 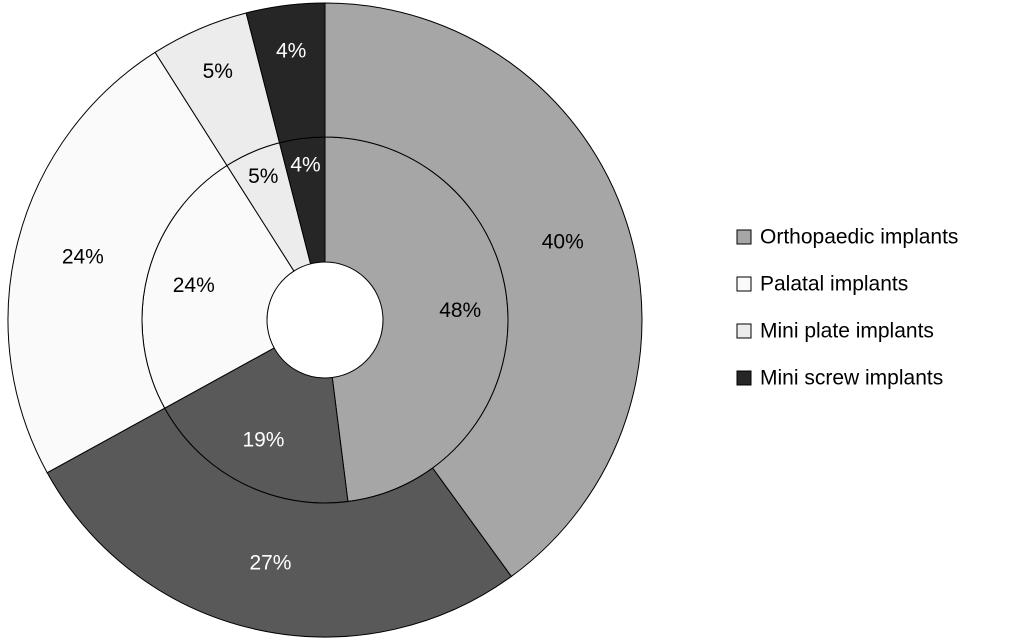 I want to click on slice-label: 40%, so click(x=563, y=241).